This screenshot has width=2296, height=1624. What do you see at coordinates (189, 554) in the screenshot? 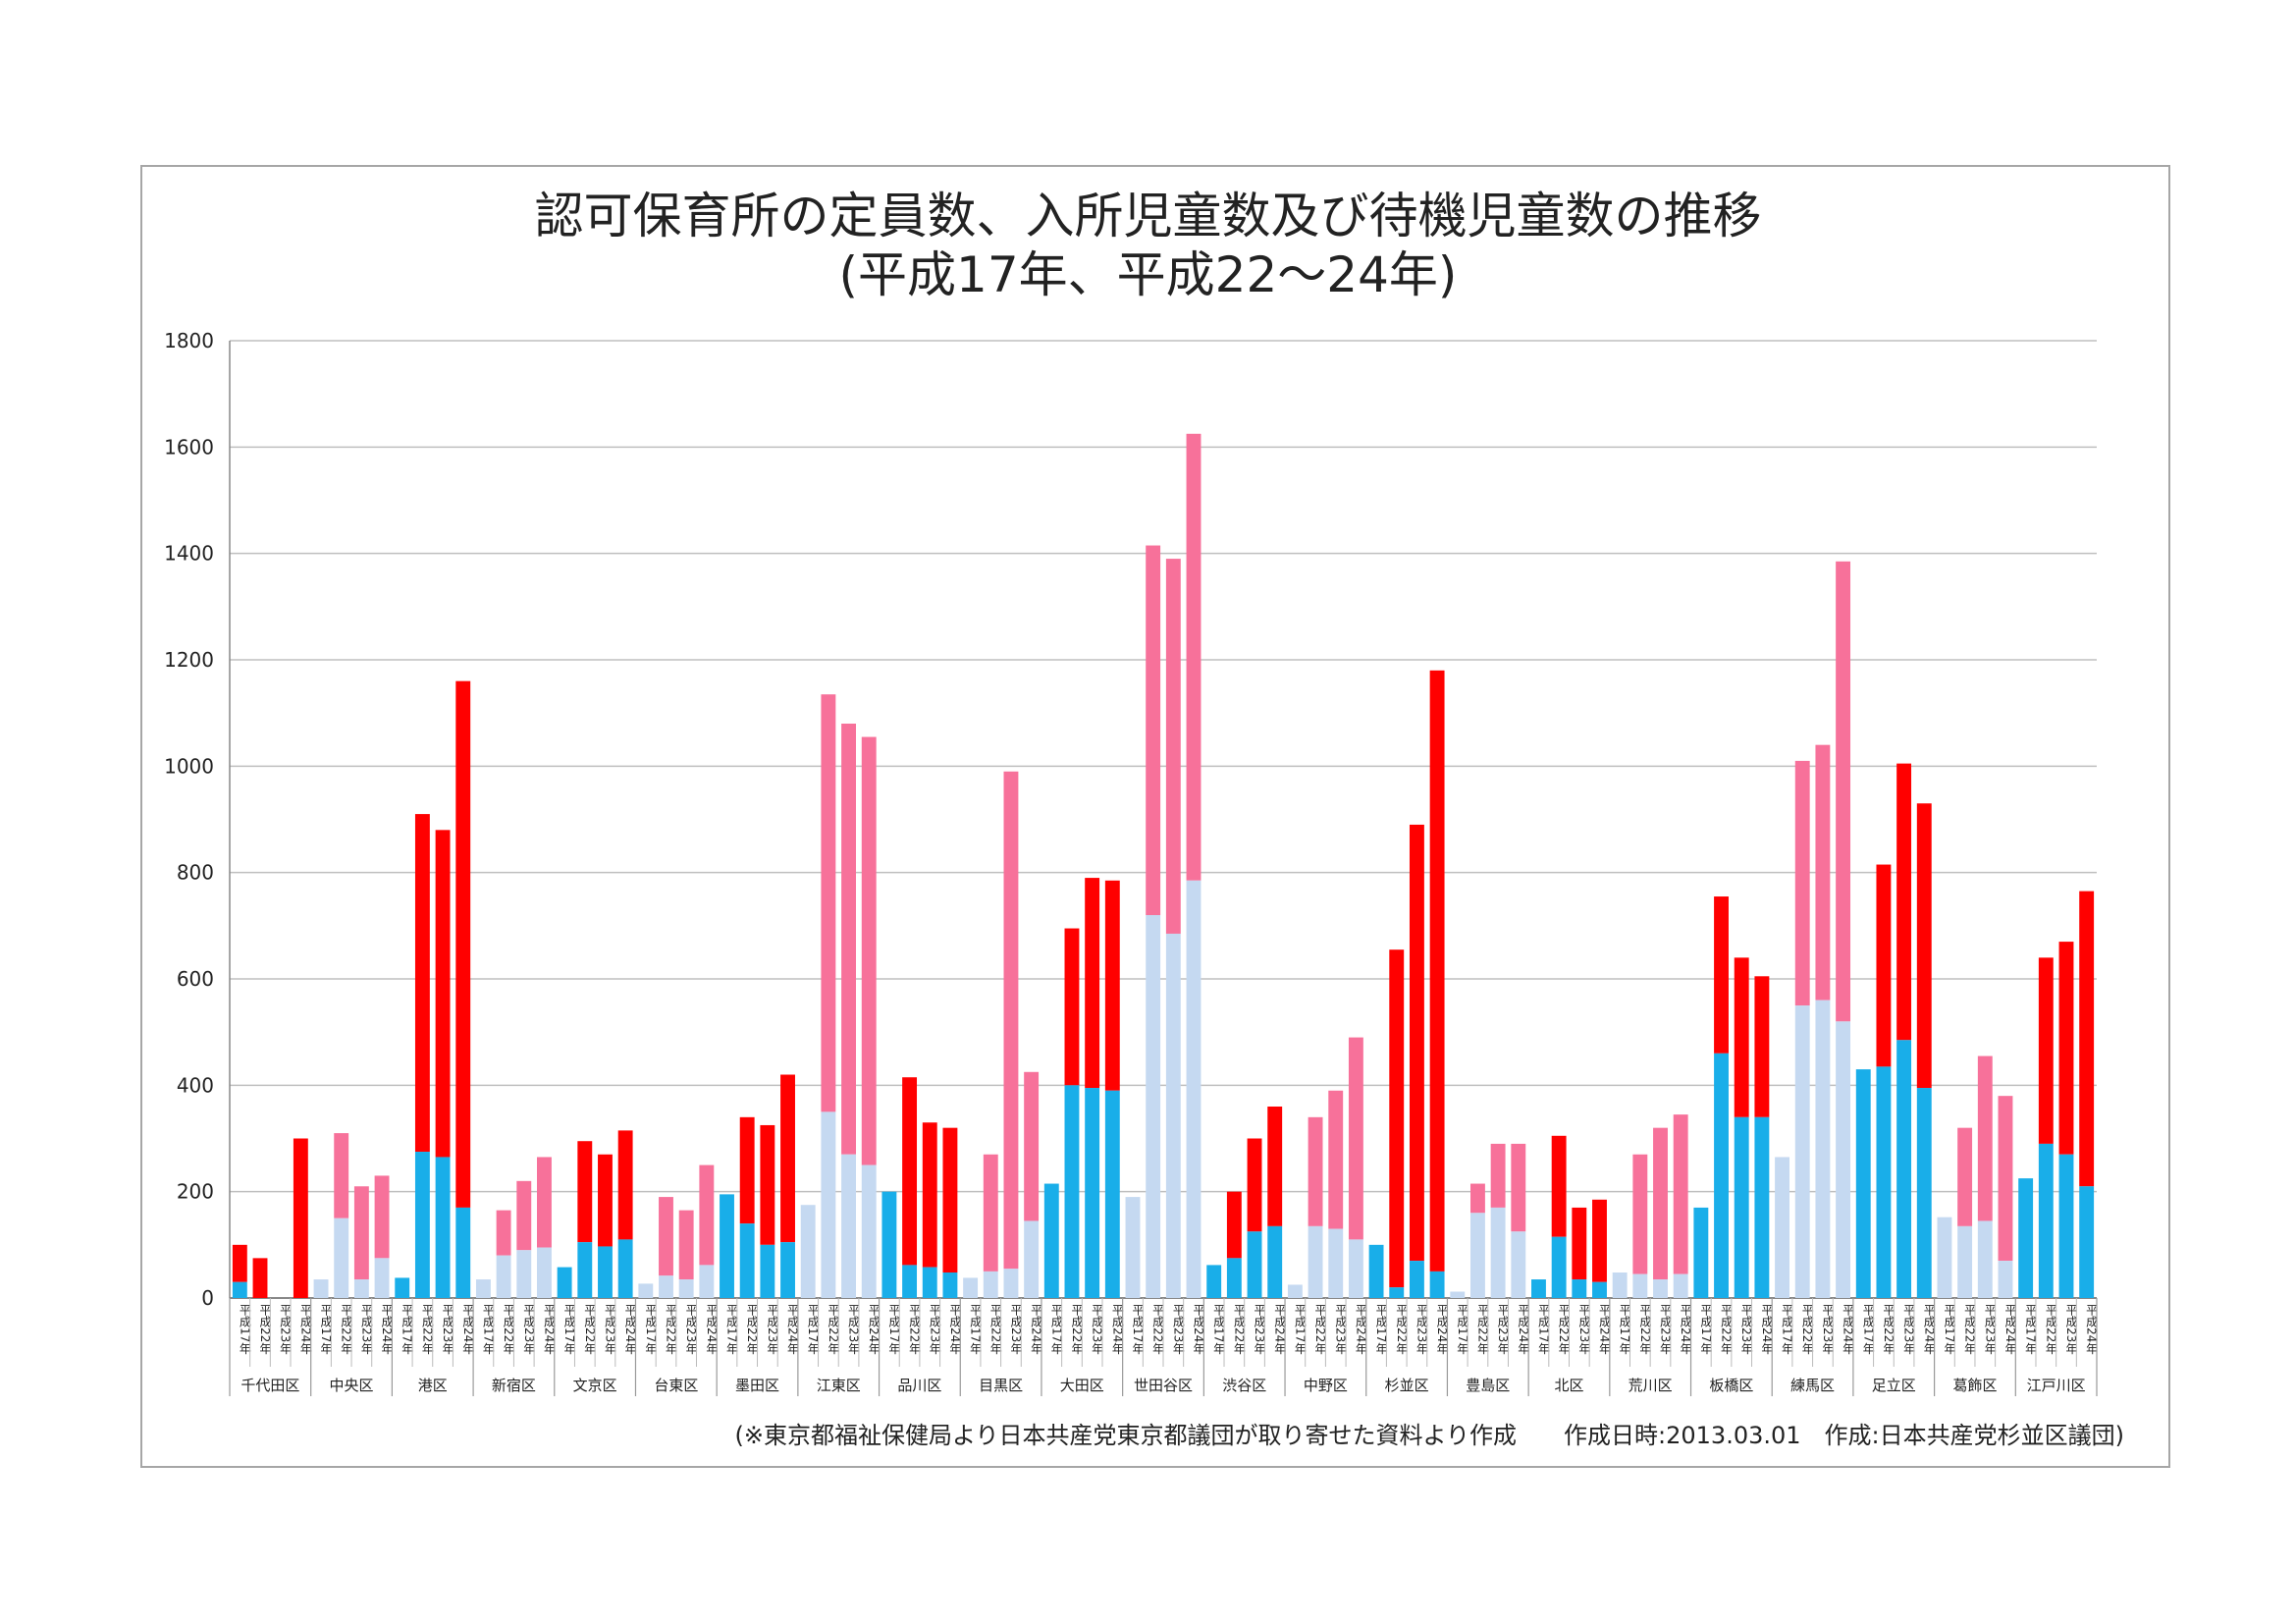
I see `y-tick-label: 1400` at bounding box center [189, 554].